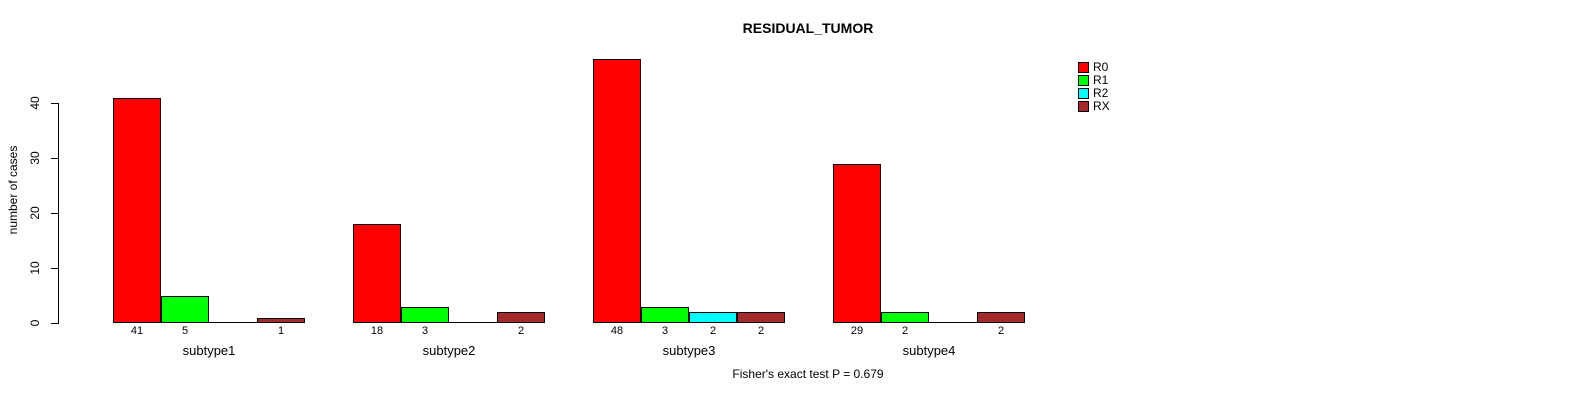 The width and height of the screenshot is (1590, 400). Describe the element at coordinates (521, 317) in the screenshot. I see `bar-subtype2-RX` at that location.